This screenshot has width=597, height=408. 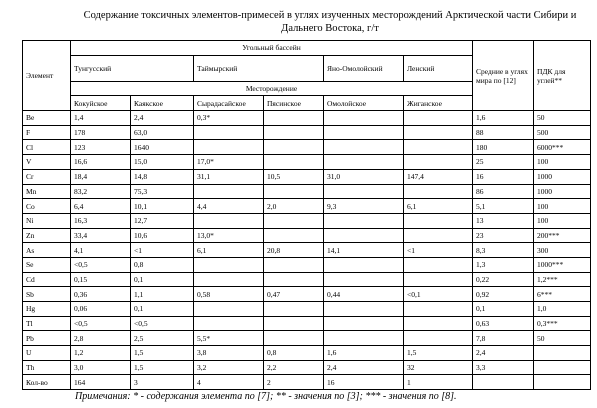 I want to click on cell: V, so click(x=46, y=162).